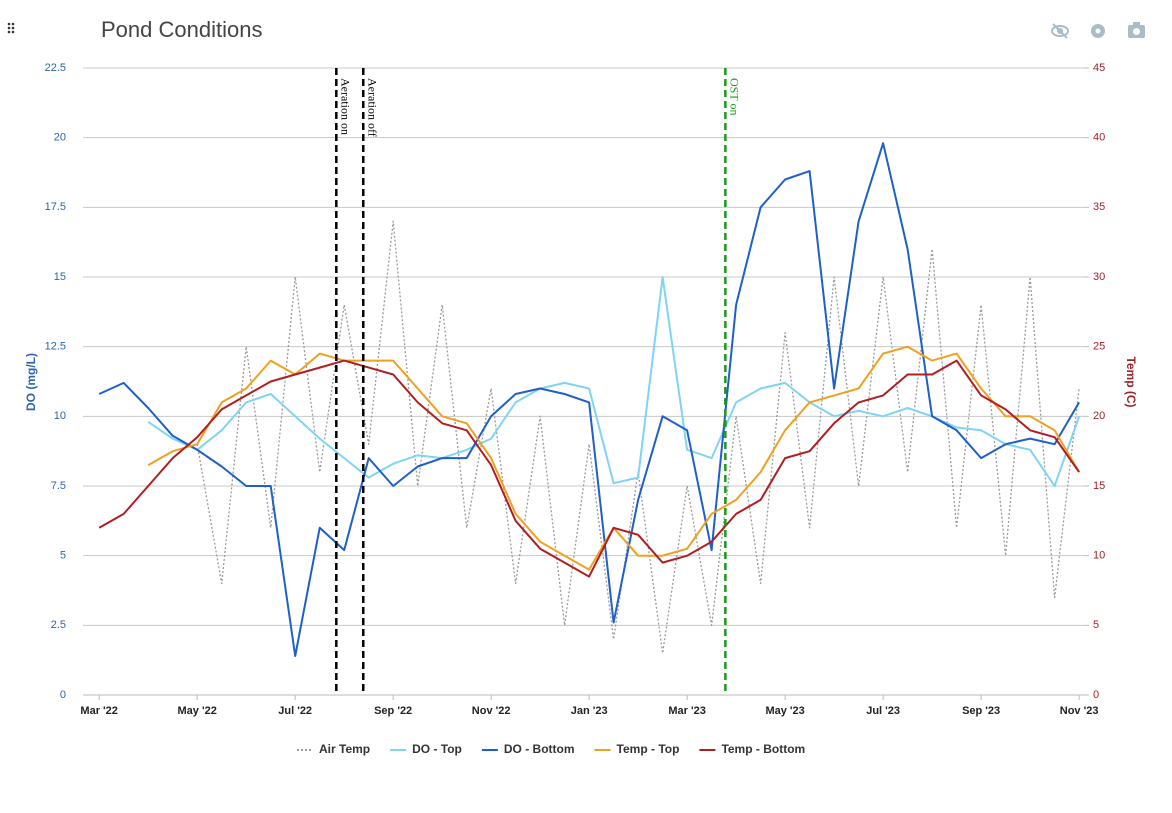  What do you see at coordinates (589, 711) in the screenshot?
I see `x-tick-label: Jan '23` at bounding box center [589, 711].